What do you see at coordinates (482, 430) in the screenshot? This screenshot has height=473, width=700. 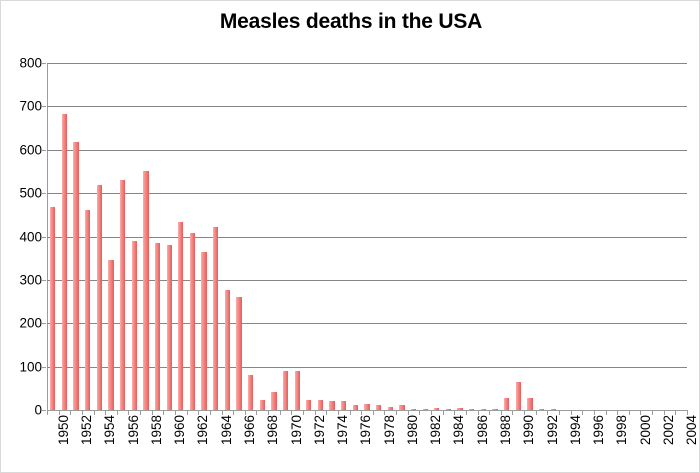 I see `x-axis-tick-label: 1986` at bounding box center [482, 430].